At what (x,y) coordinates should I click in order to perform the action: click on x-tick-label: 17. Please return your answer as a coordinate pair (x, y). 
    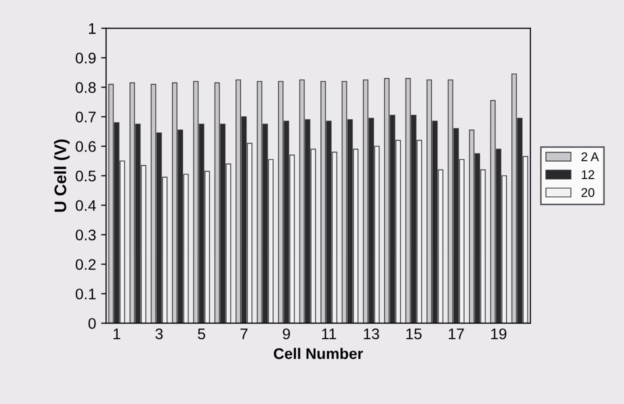
    Looking at the image, I should click on (456, 334).